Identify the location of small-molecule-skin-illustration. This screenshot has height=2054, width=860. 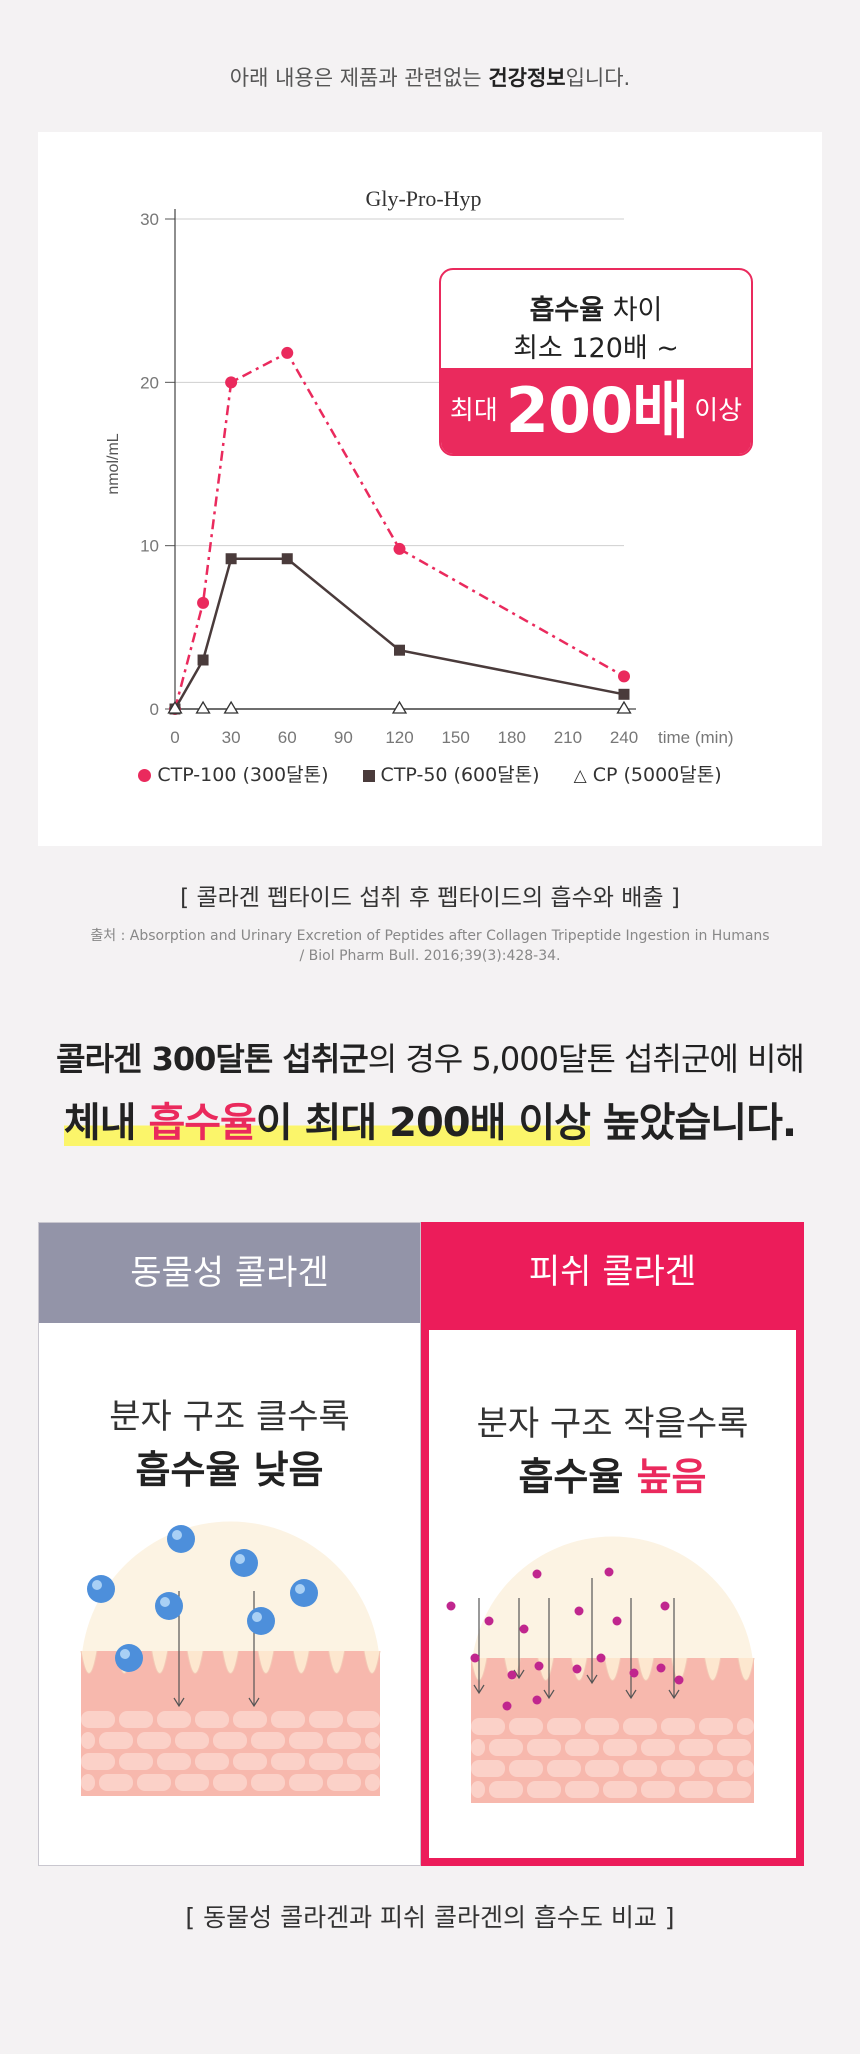
(600, 1669).